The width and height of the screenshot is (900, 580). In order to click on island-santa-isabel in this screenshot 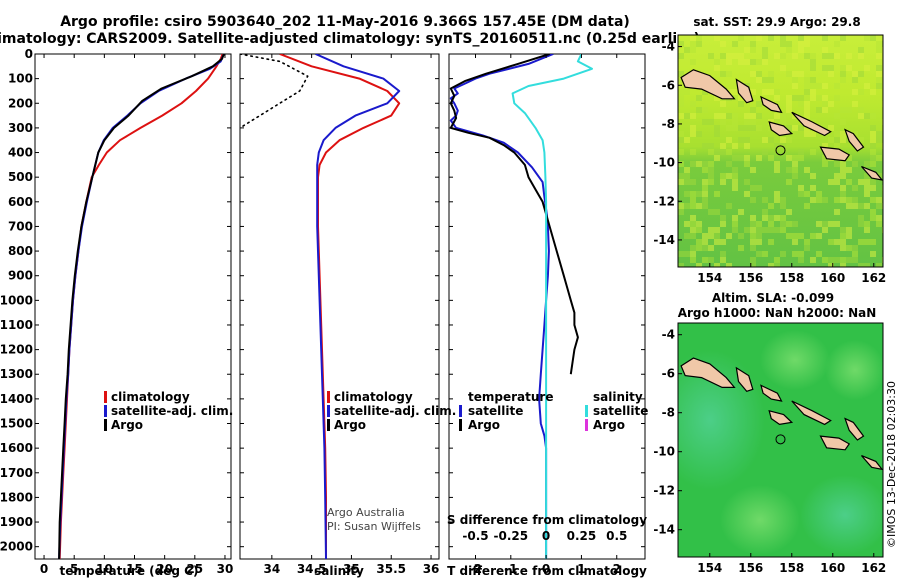, I will do `click(811, 413)`.